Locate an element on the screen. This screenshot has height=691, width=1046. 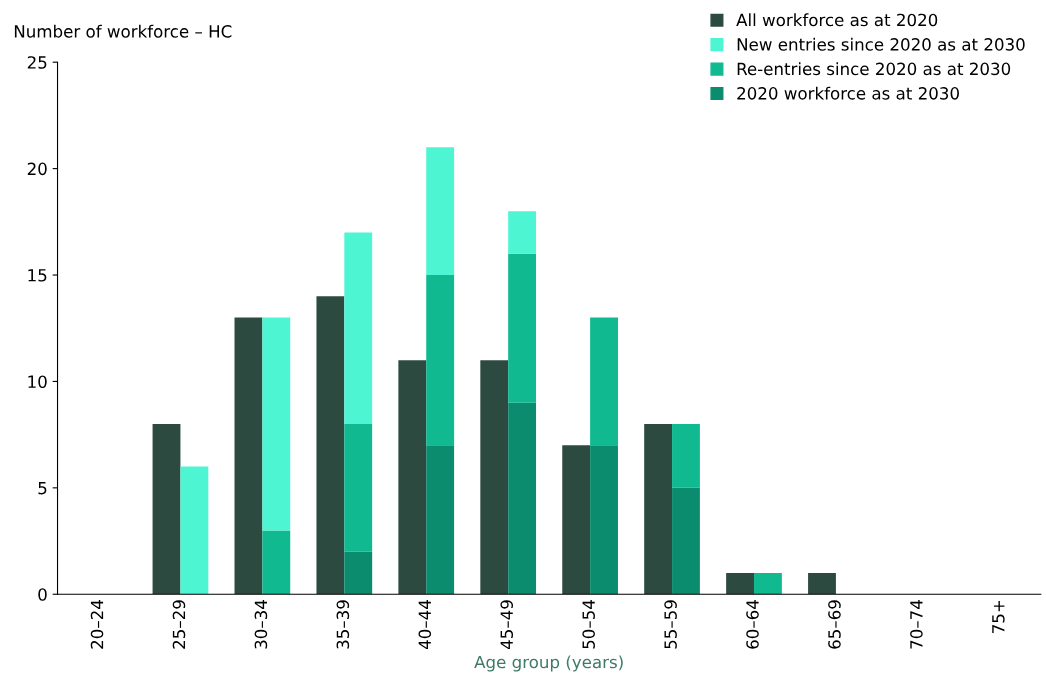
x-tick-label: 55–59 is located at coordinates (670, 624).